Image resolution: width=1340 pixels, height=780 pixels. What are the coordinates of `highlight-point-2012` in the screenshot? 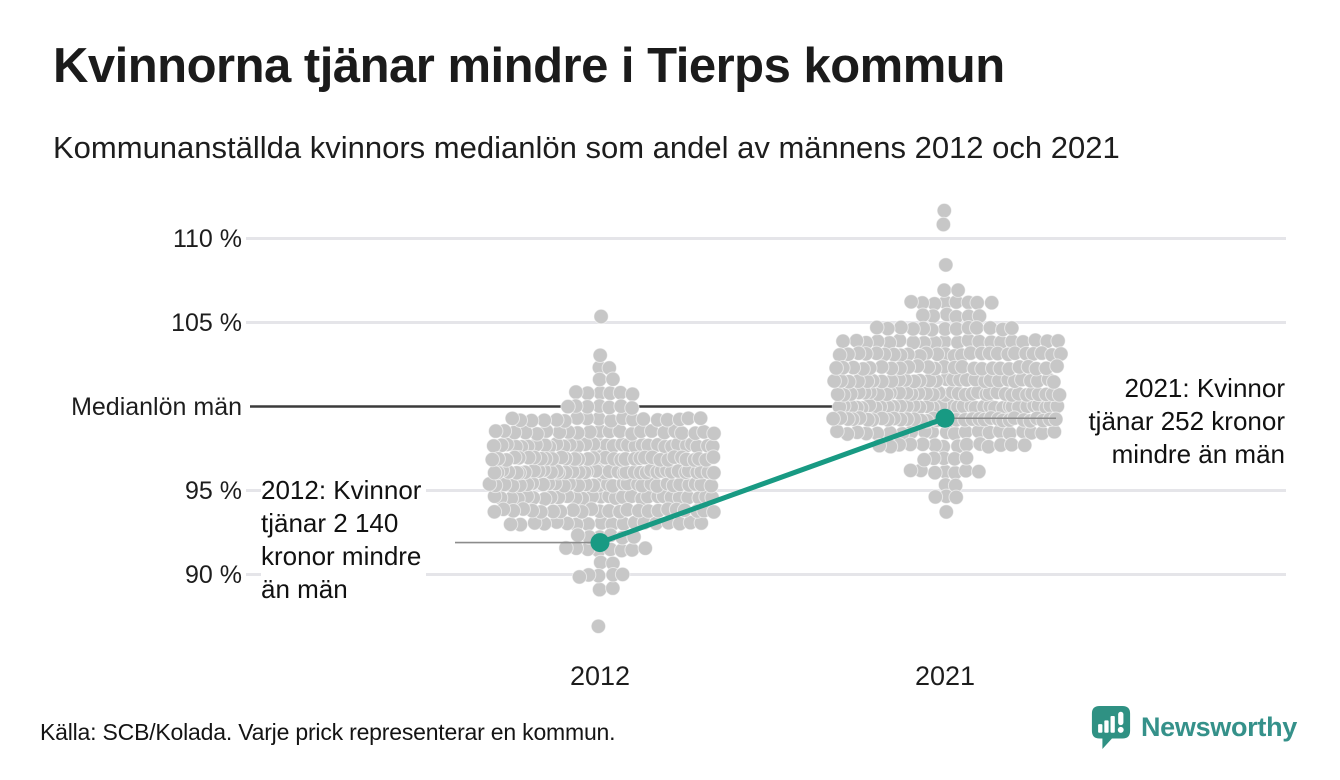 It's located at (600, 543).